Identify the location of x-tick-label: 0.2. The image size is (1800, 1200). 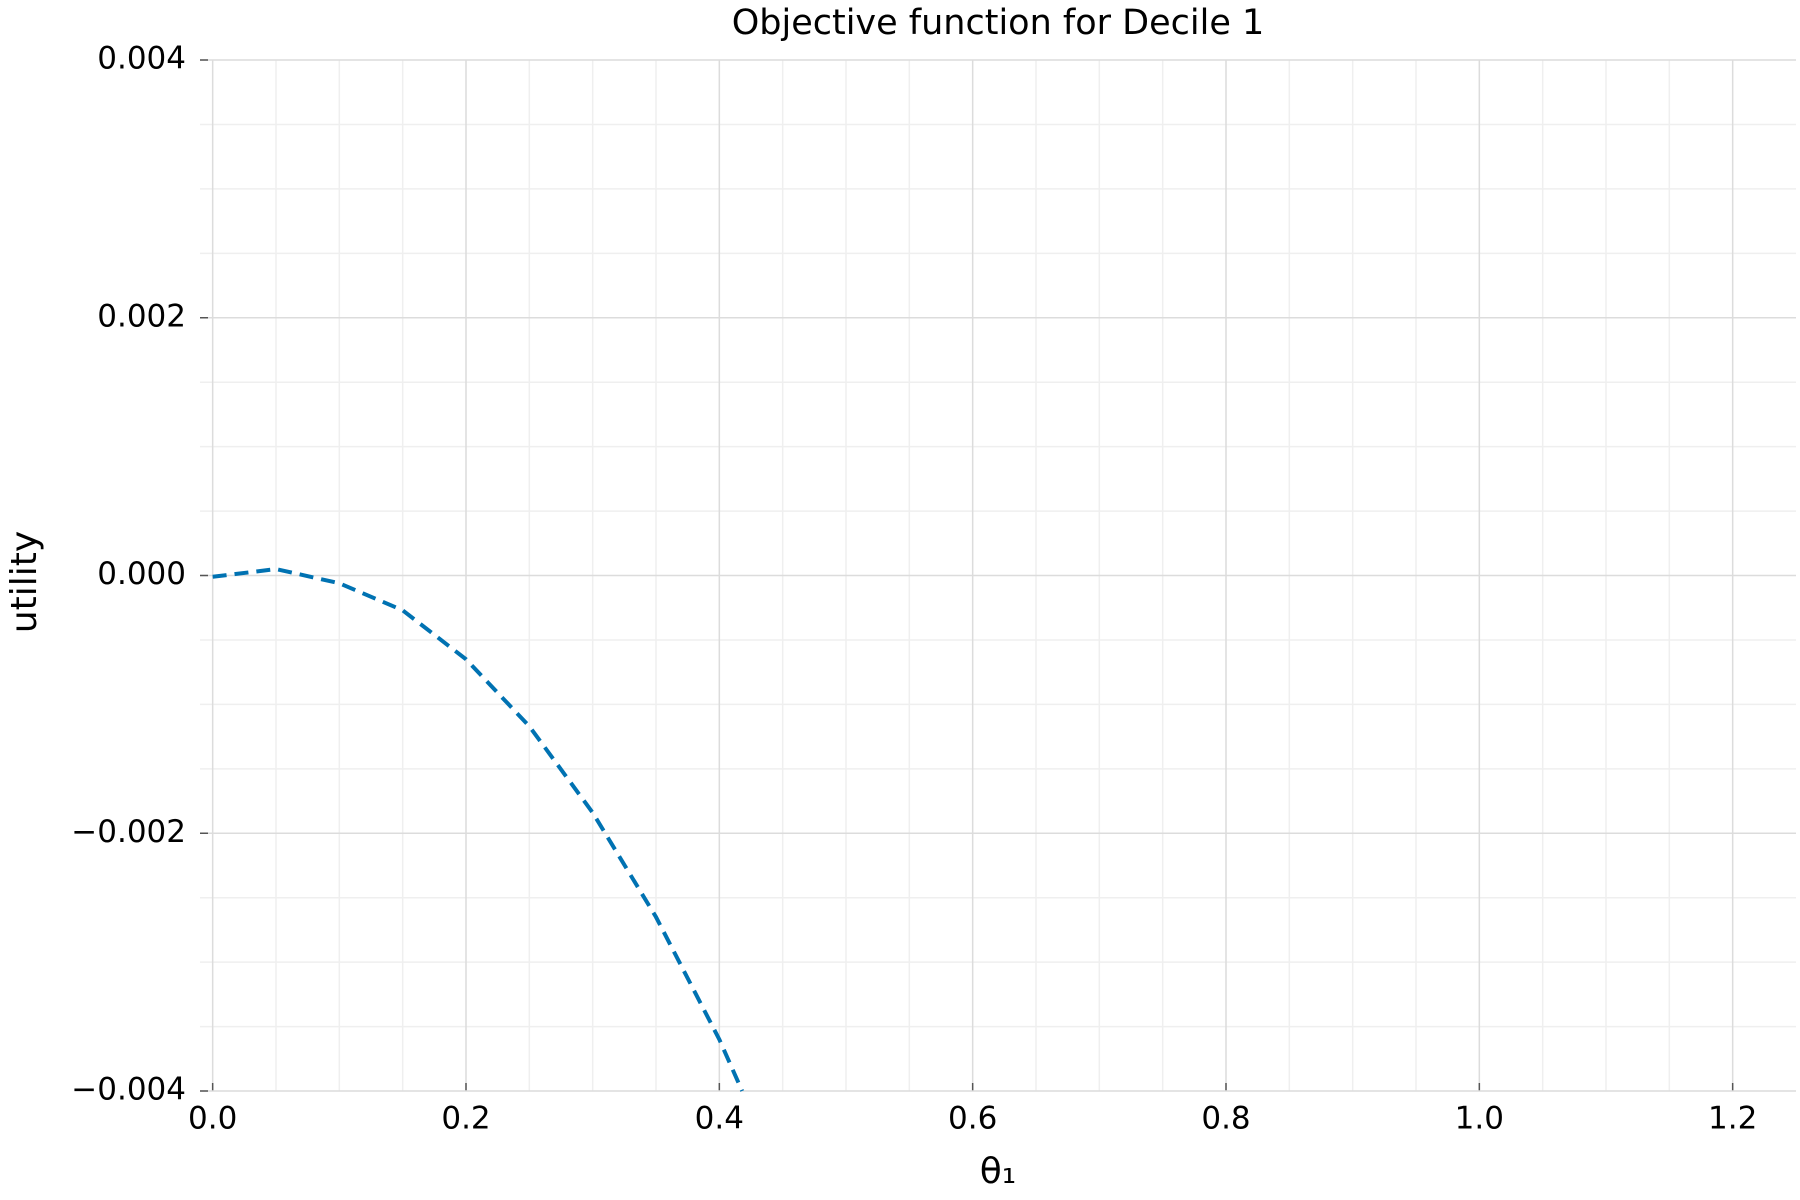
(465, 1119).